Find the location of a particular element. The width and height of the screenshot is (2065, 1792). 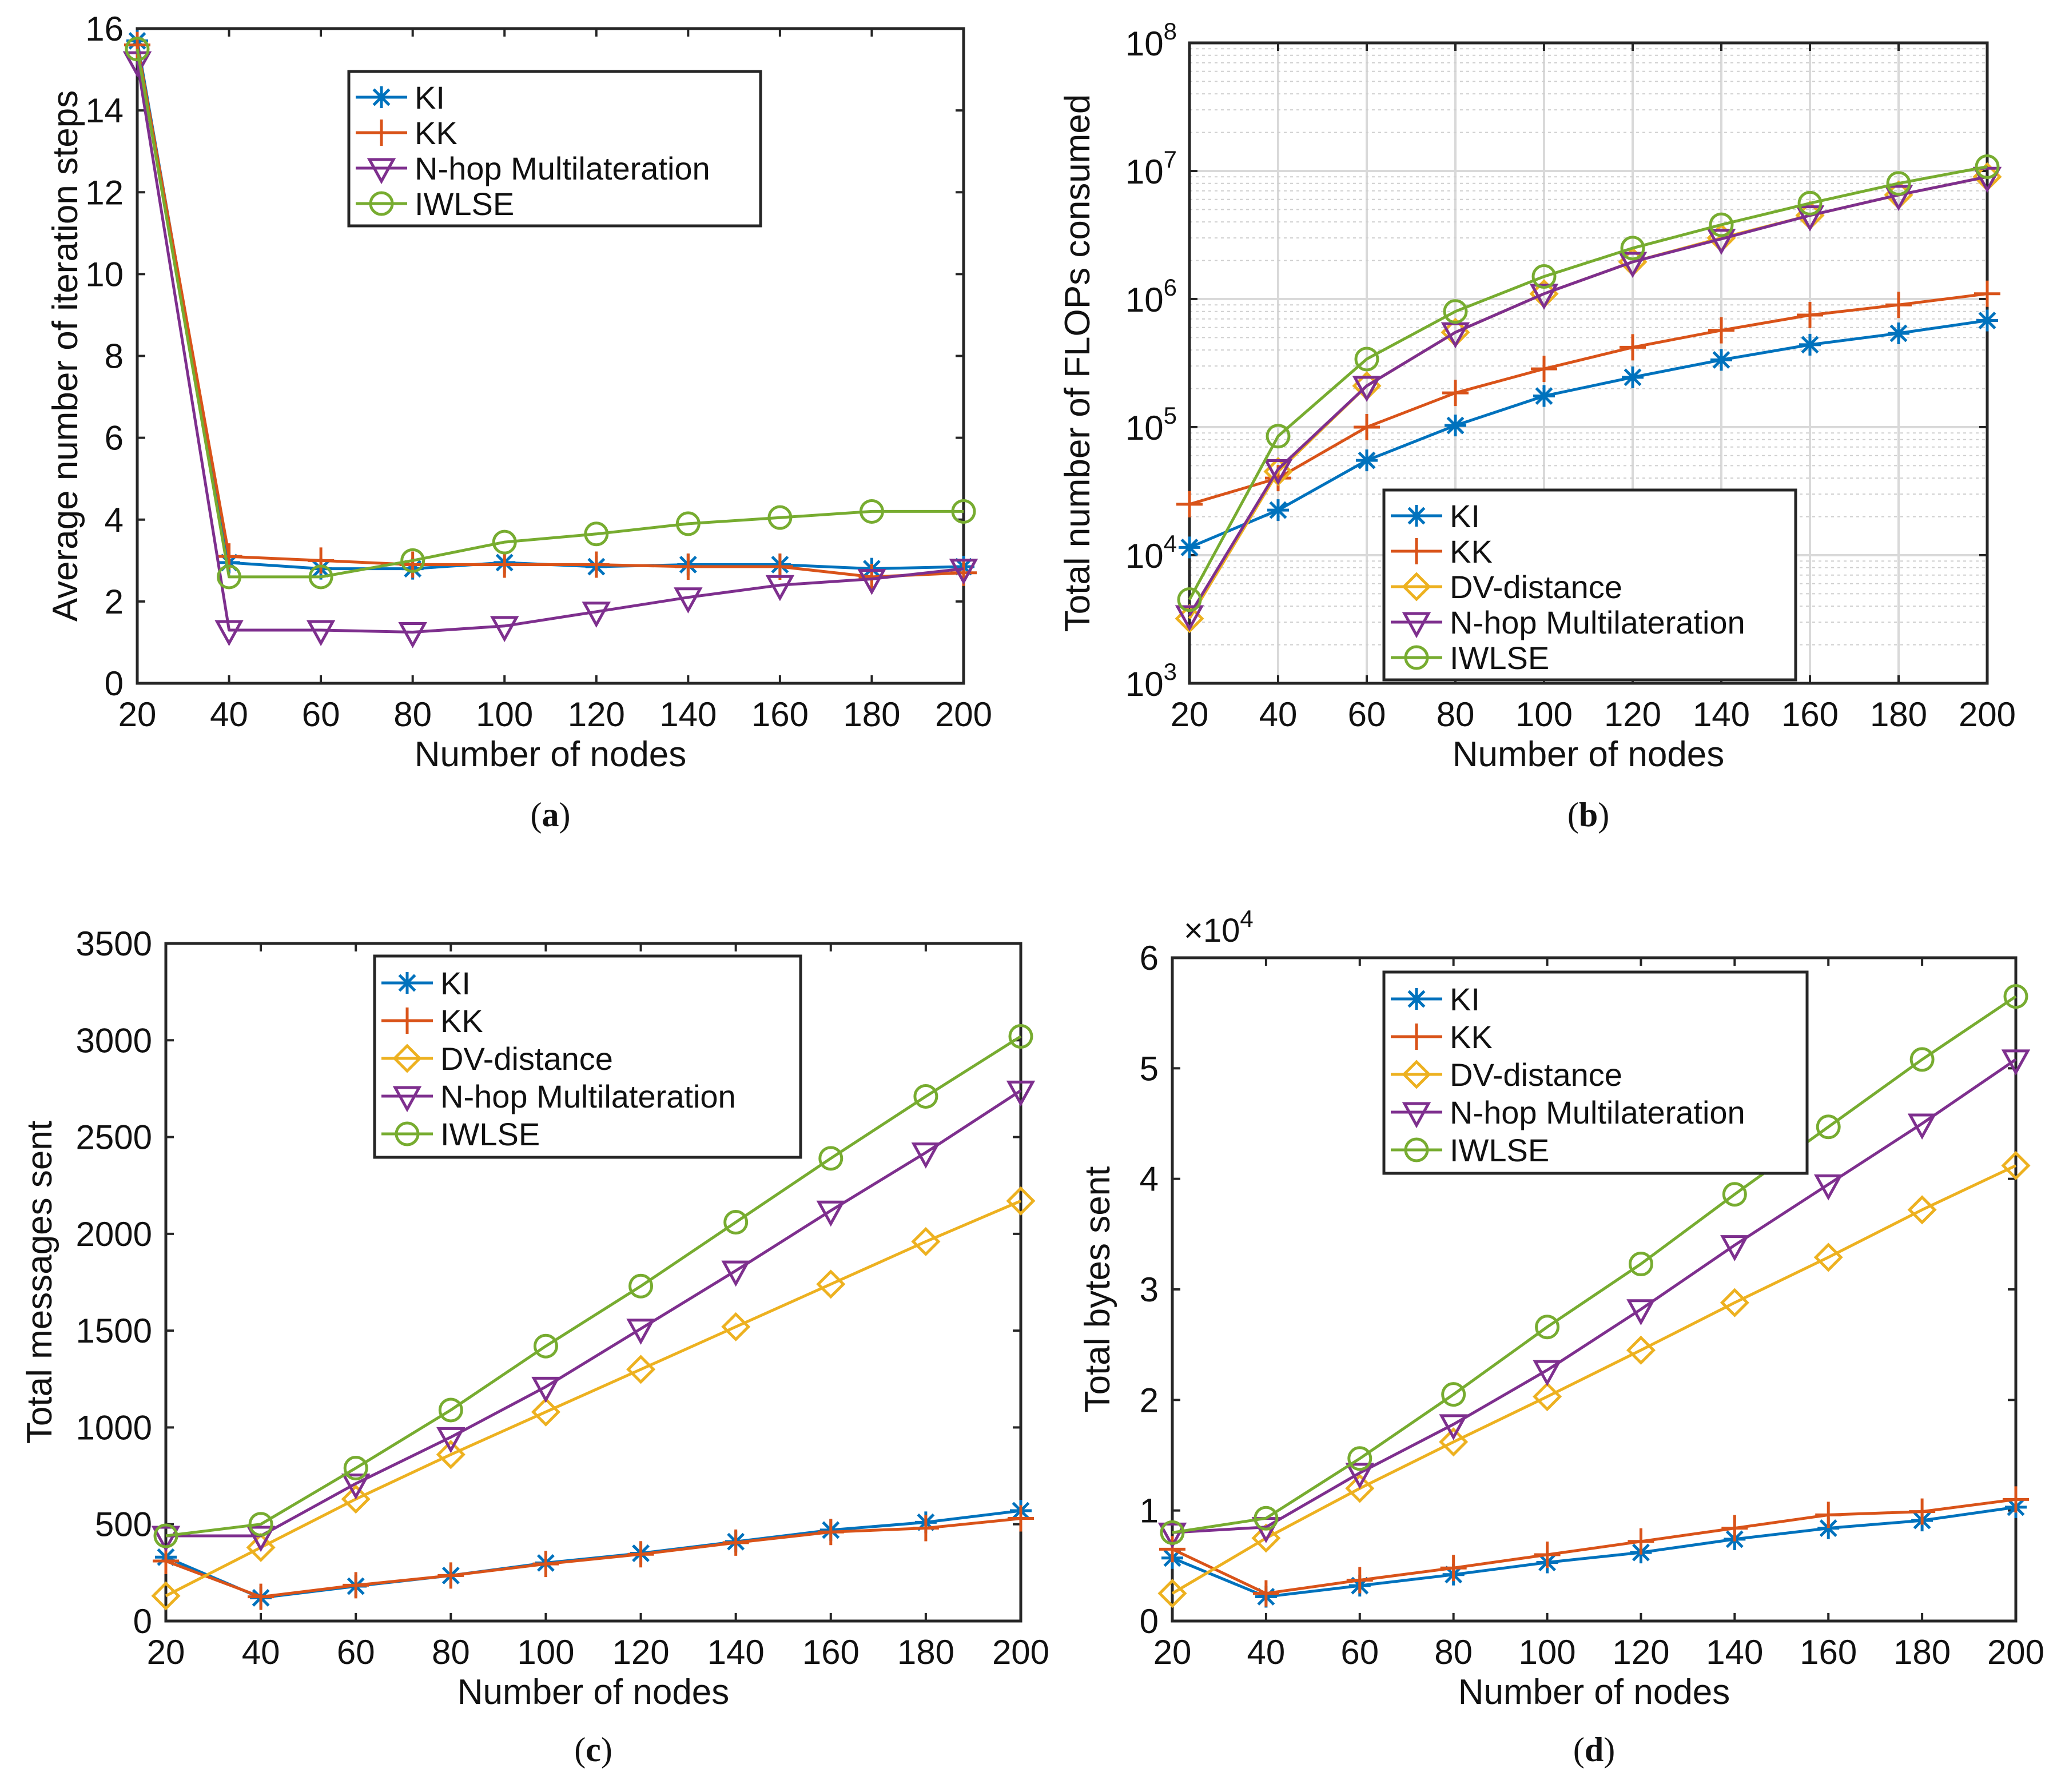

panel-caption: (a) is located at coordinates (551, 815).